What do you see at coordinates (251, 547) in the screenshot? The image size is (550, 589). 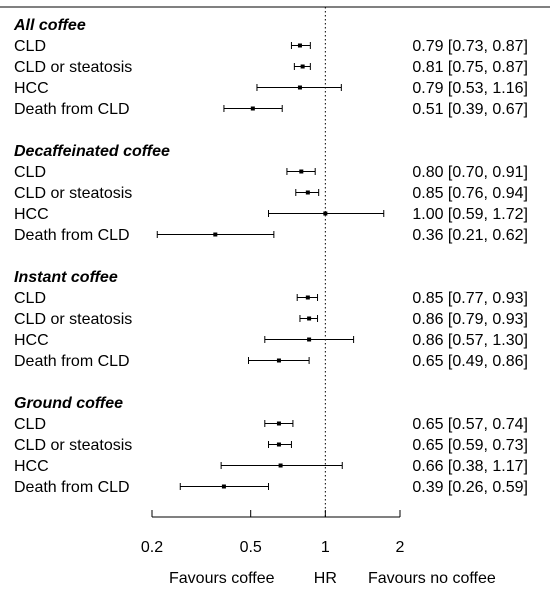 I see `x-tick-label: 0.5` at bounding box center [251, 547].